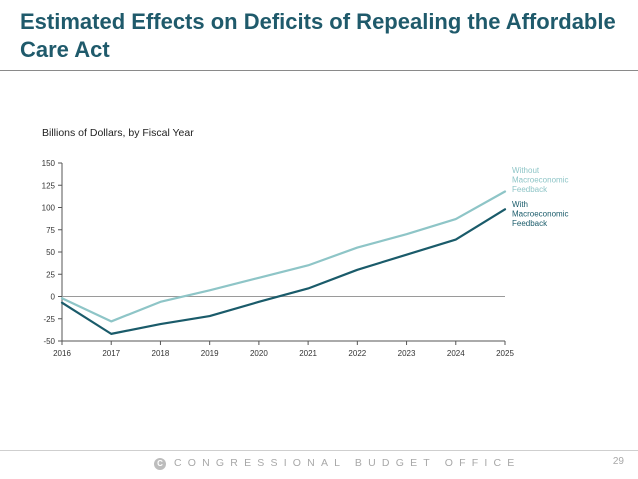 Image resolution: width=638 pixels, height=479 pixels. I want to click on y-tick-label: 25, so click(50, 274).